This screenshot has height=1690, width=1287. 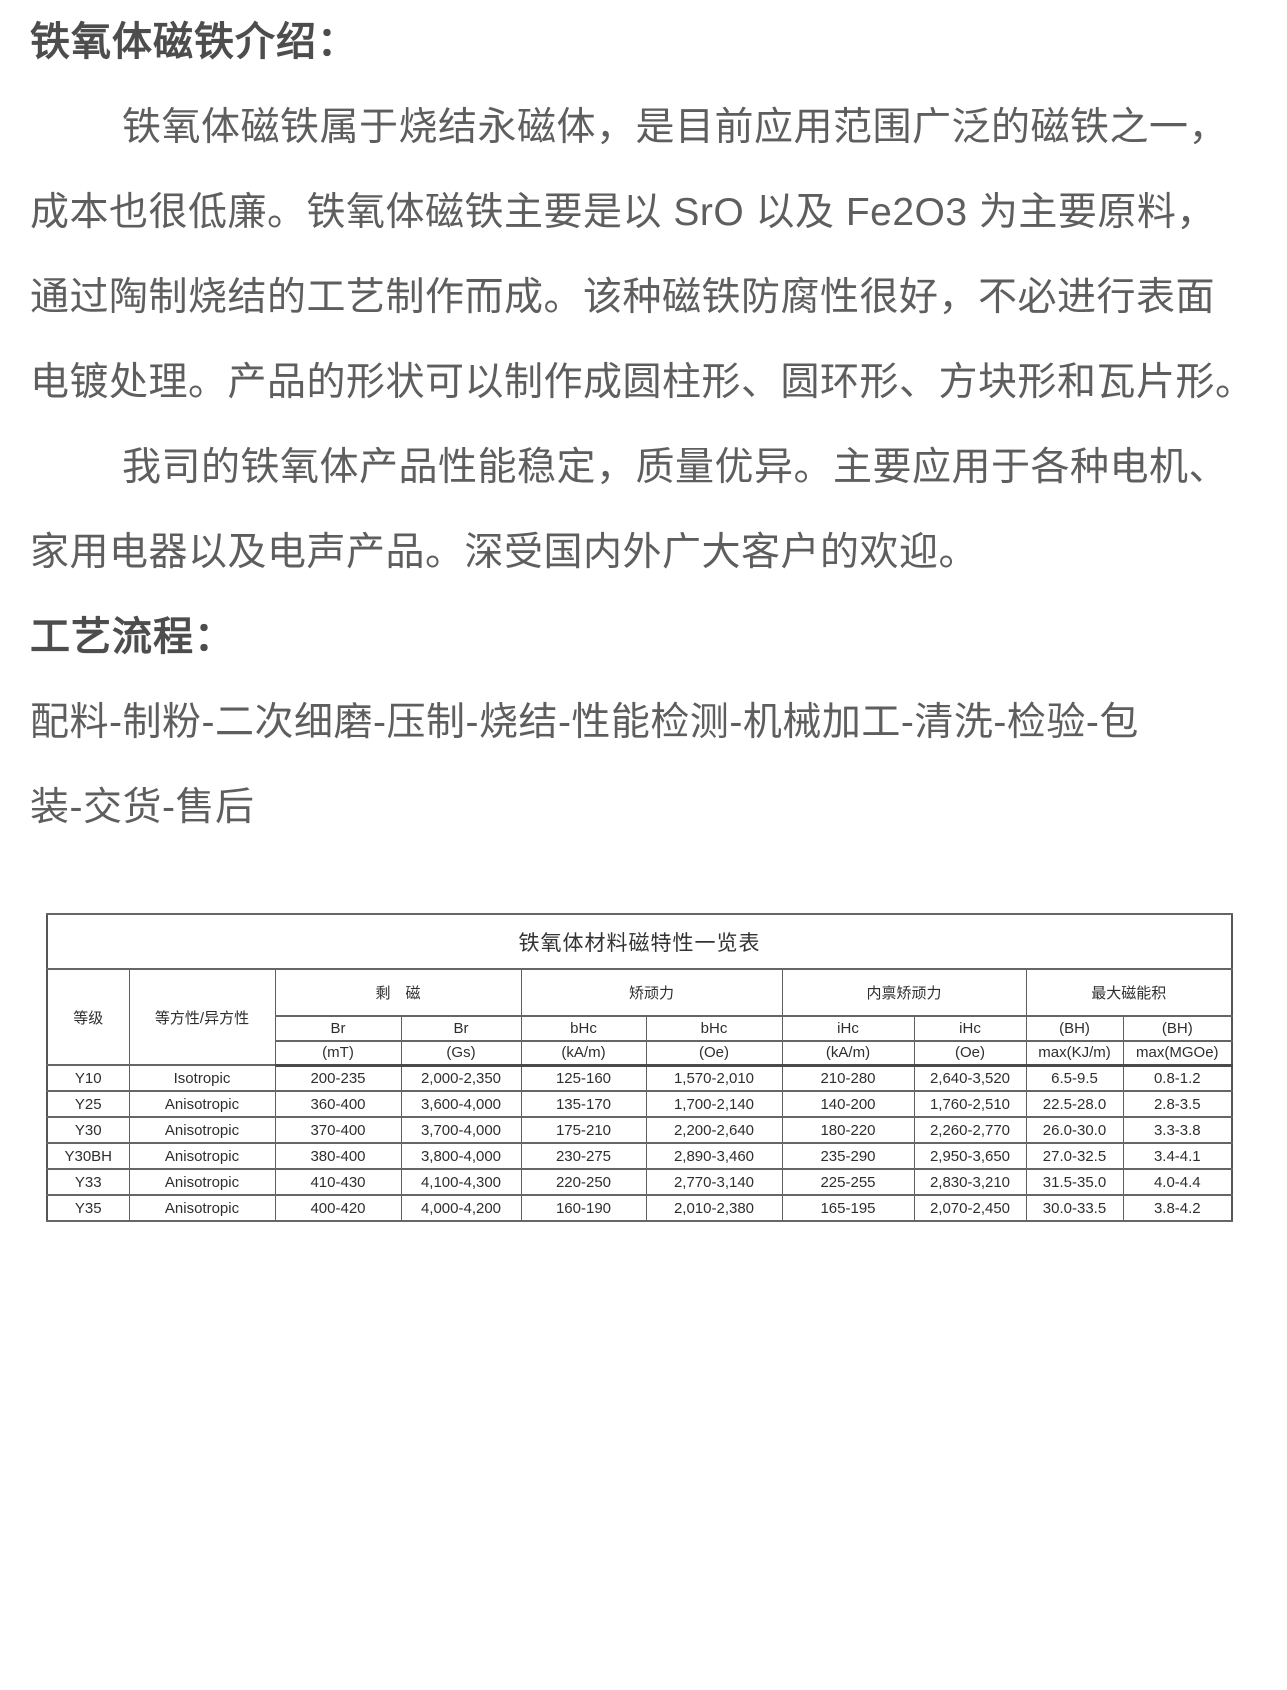 What do you see at coordinates (848, 1104) in the screenshot?
I see `table-cell: 140-200` at bounding box center [848, 1104].